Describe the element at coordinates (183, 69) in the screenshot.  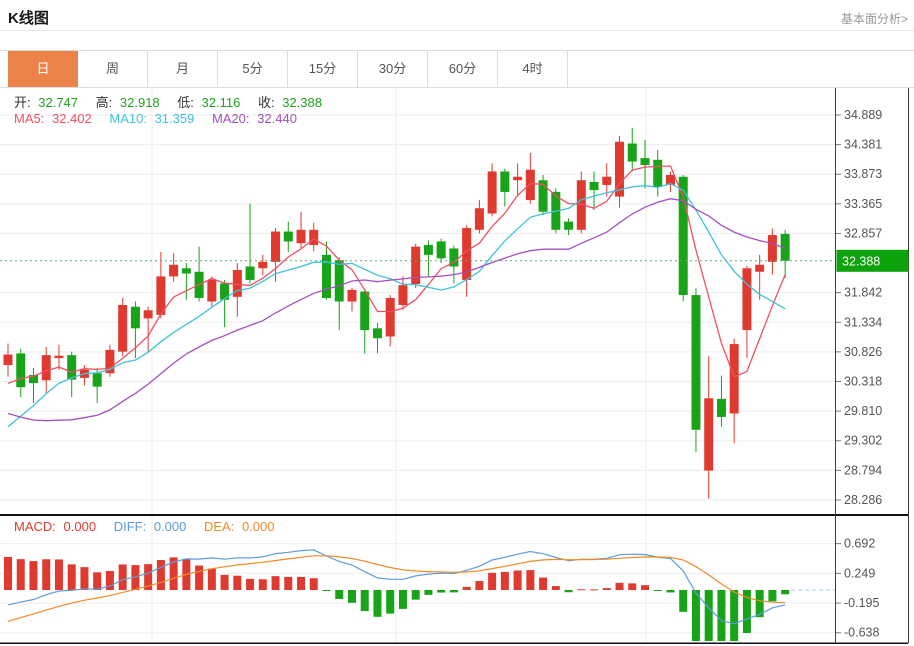
I see `tab-month: 月` at that location.